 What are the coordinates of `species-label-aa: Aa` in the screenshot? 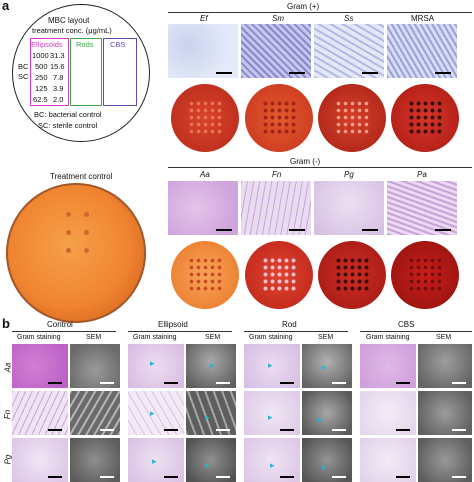 It's located at (205, 174).